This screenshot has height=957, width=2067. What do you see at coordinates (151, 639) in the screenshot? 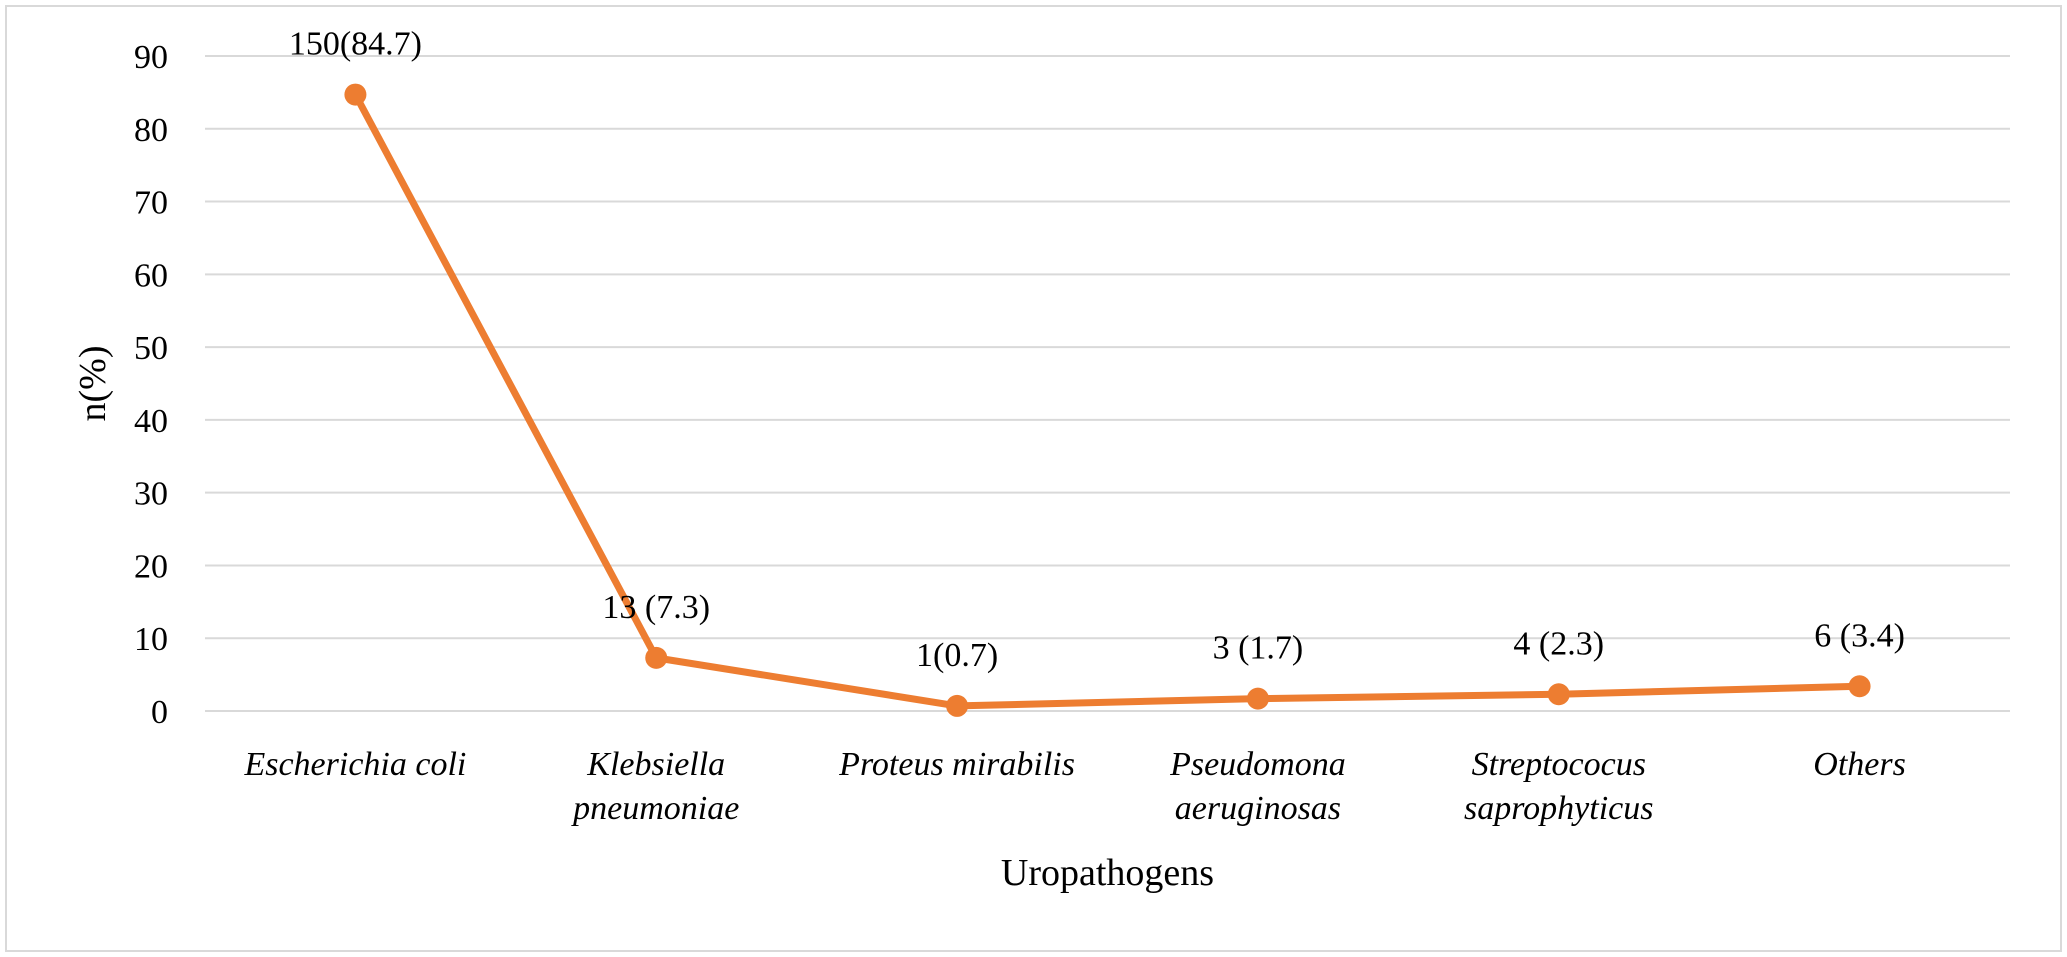
I see `y-tick-label: 10` at bounding box center [151, 639].